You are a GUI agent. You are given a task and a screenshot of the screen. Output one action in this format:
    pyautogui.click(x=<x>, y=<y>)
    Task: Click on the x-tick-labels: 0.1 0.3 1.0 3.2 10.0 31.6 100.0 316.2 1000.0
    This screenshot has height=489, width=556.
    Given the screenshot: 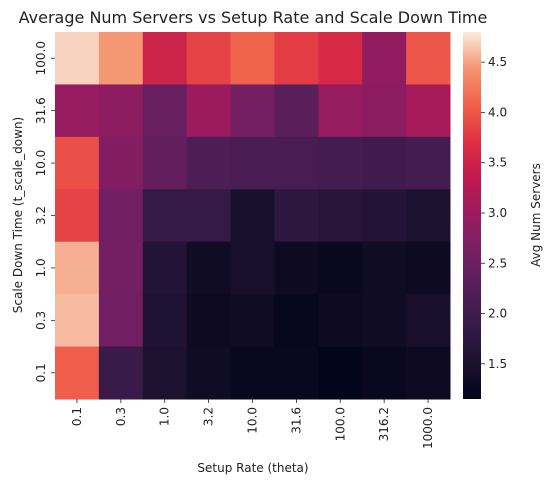 What is the action you would take?
    pyautogui.click(x=252, y=424)
    